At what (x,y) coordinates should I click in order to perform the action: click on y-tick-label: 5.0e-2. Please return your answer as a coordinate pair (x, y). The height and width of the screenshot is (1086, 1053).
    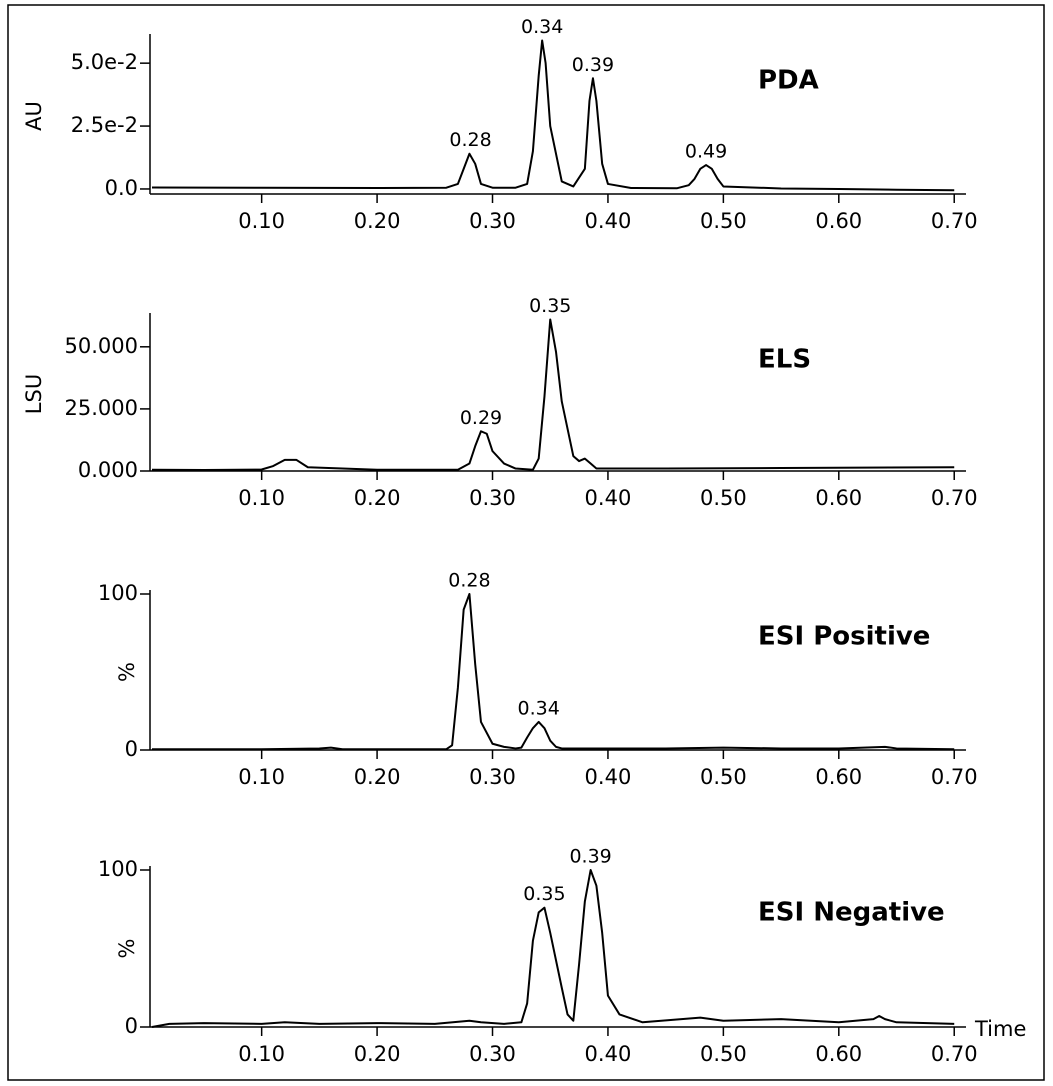
    Looking at the image, I should click on (104, 62).